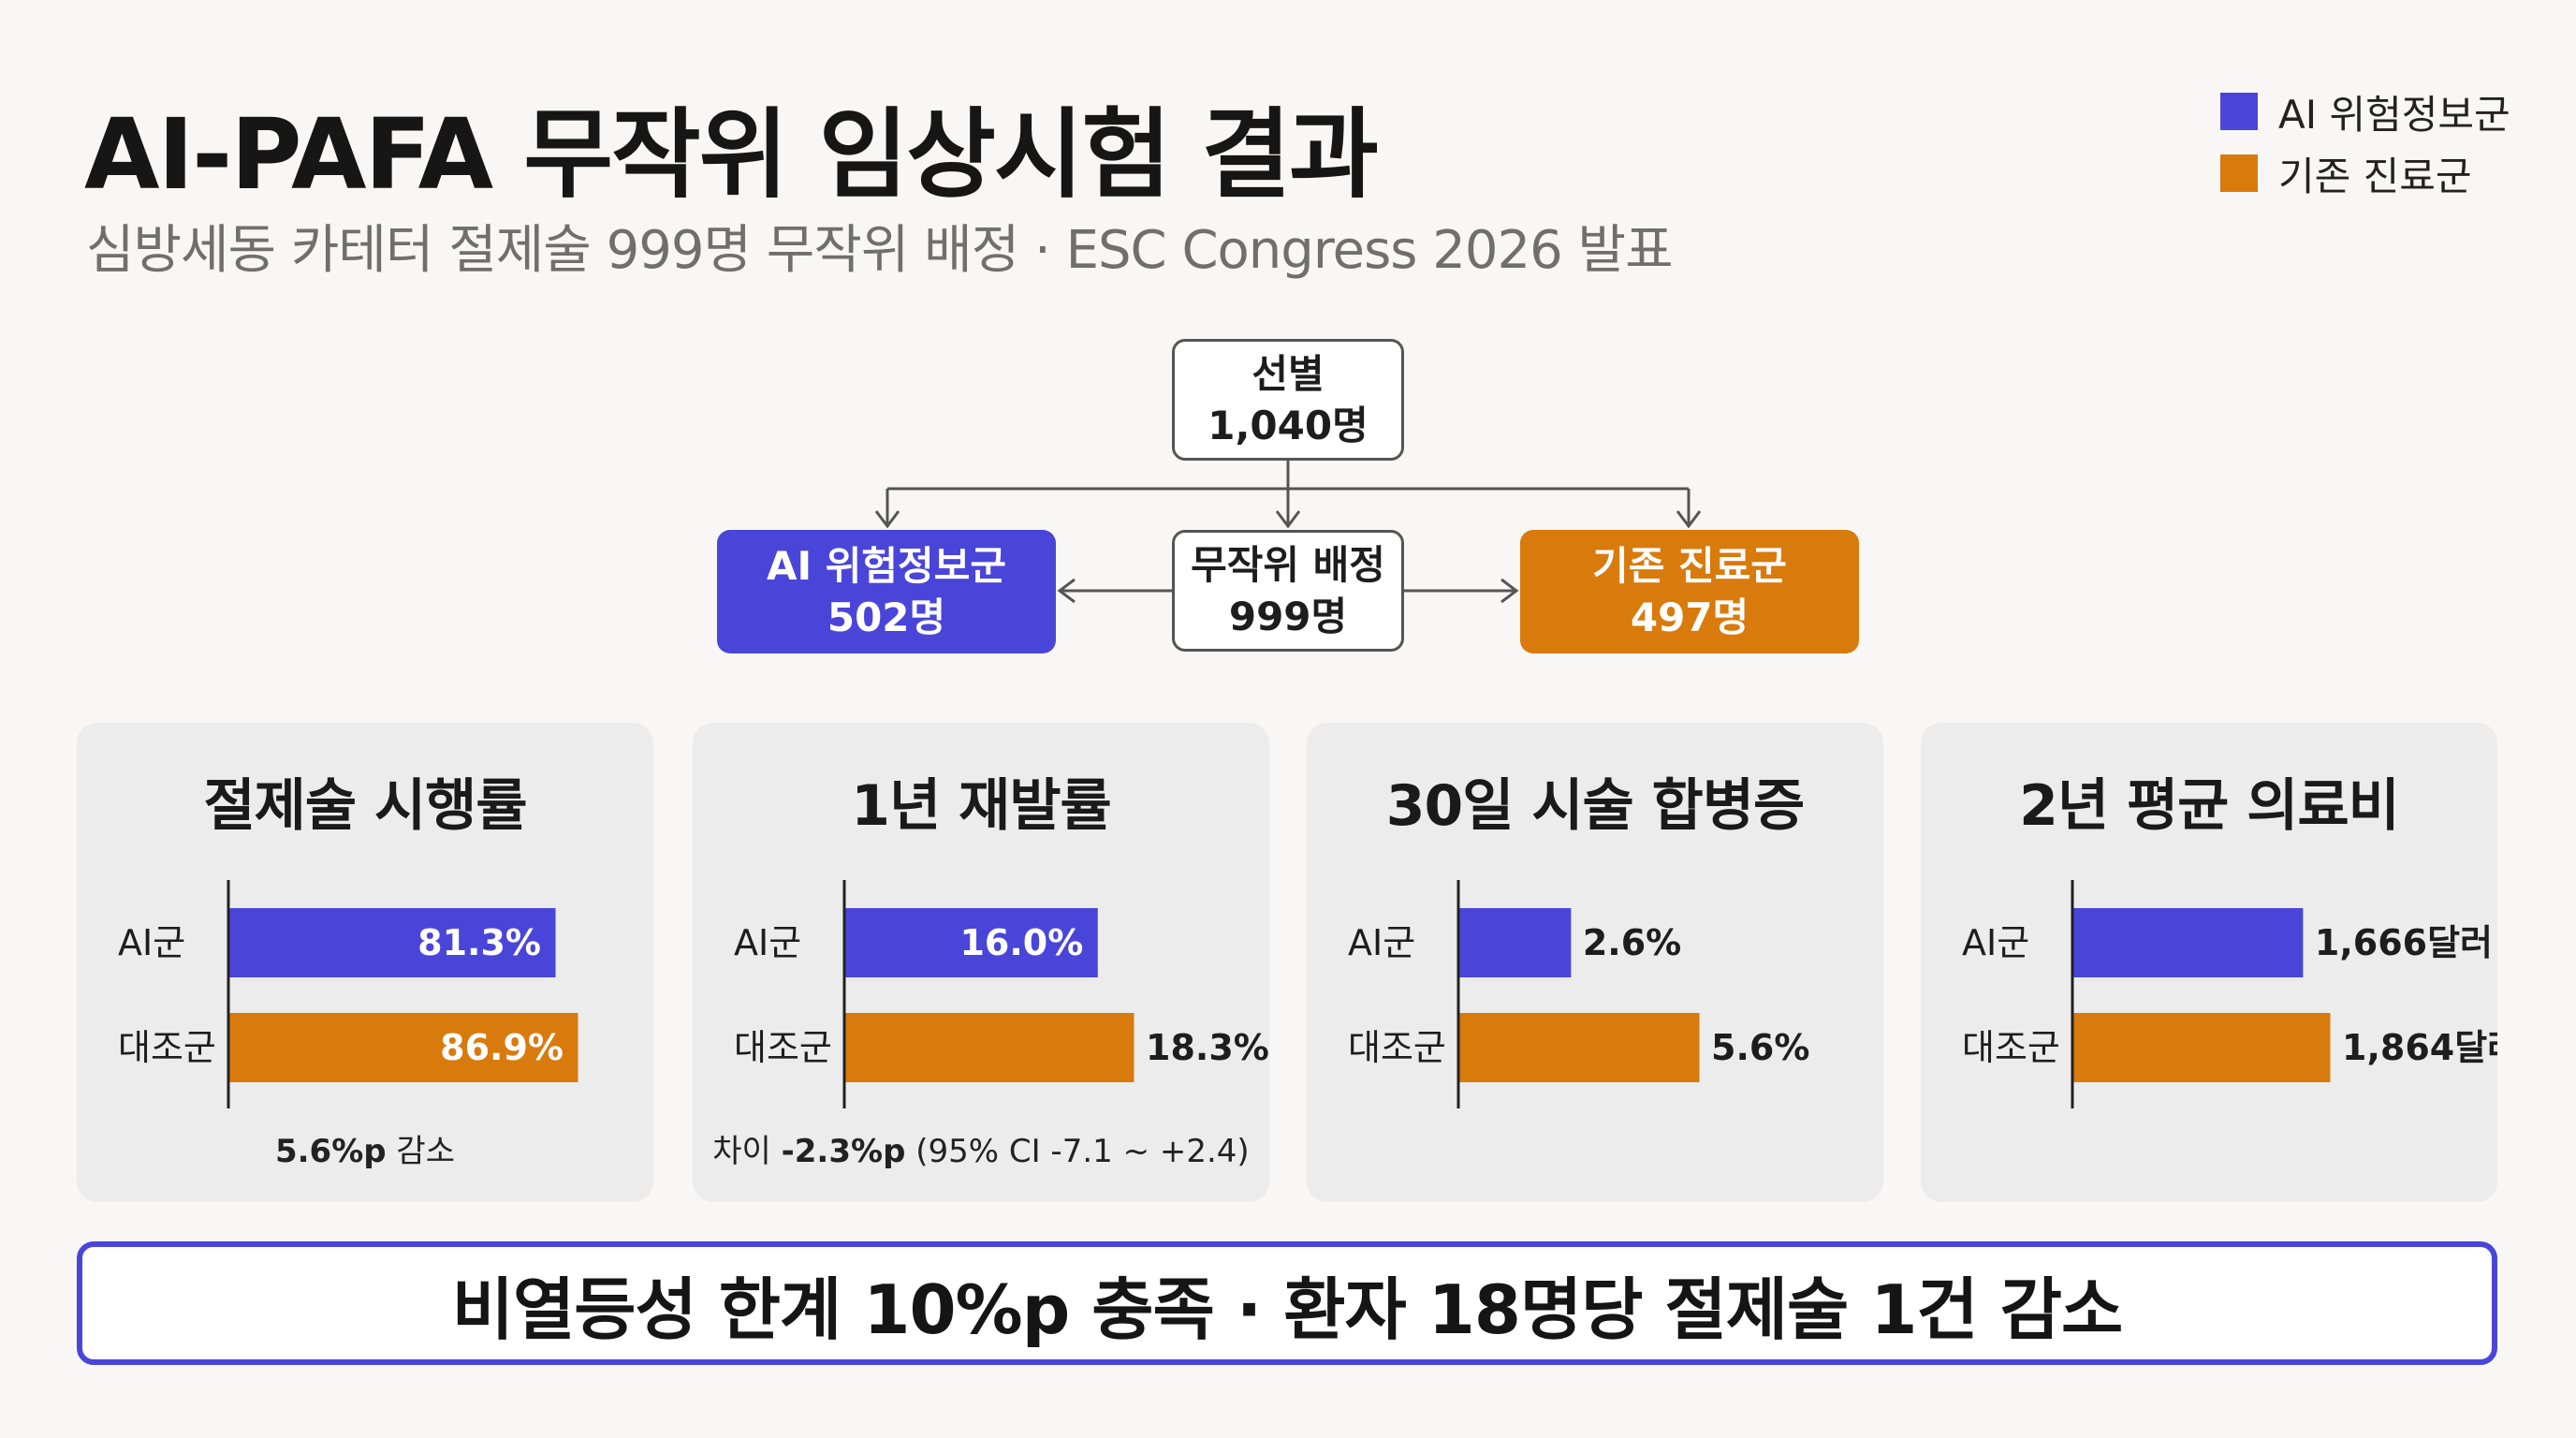  I want to click on conclusion-banner: 비열등성 한계 10%p 충족 · 환자 18명당 절제술 1건 감소, so click(1287, 1303).